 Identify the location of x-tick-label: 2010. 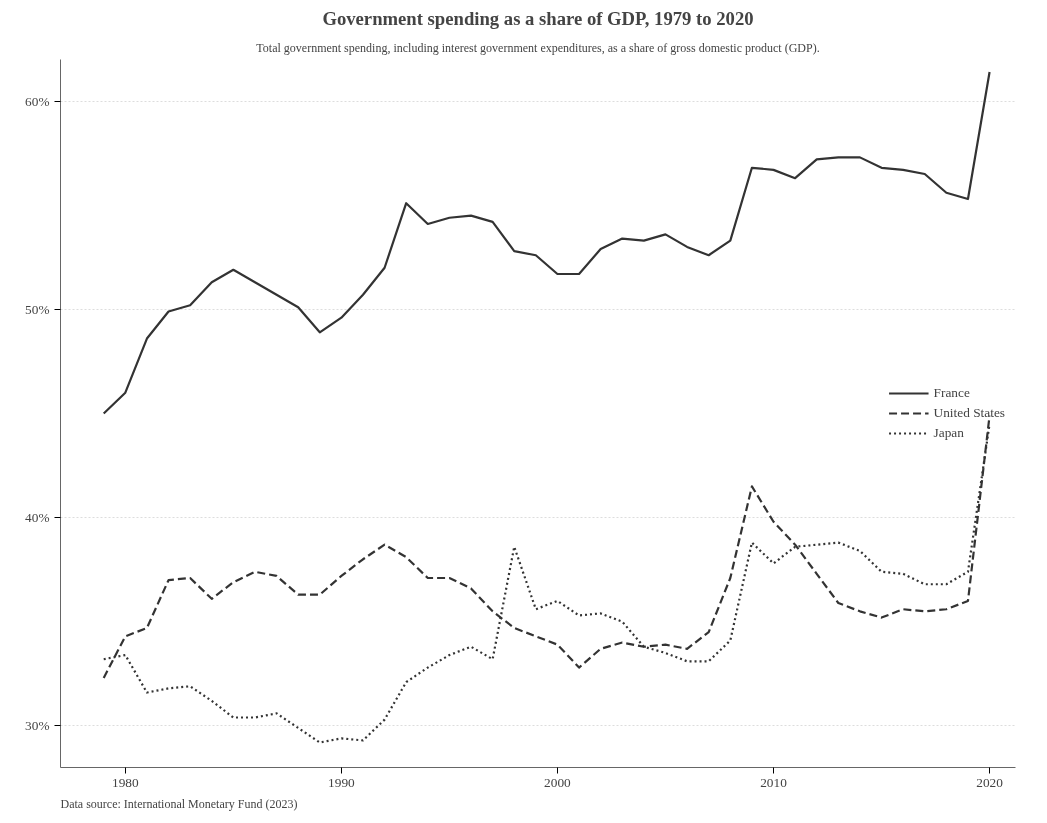
(774, 782).